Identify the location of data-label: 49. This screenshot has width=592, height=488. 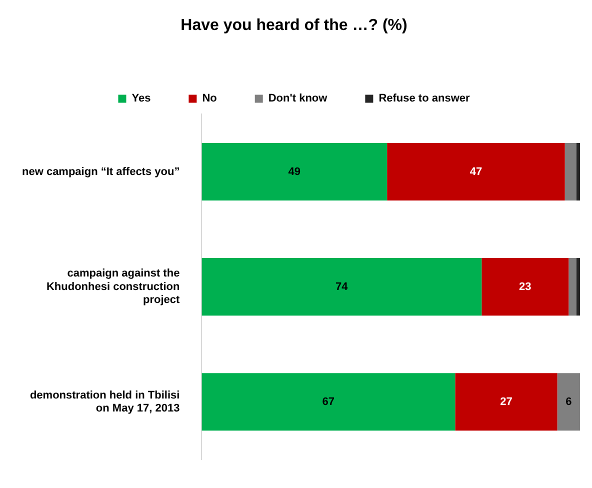
(294, 172).